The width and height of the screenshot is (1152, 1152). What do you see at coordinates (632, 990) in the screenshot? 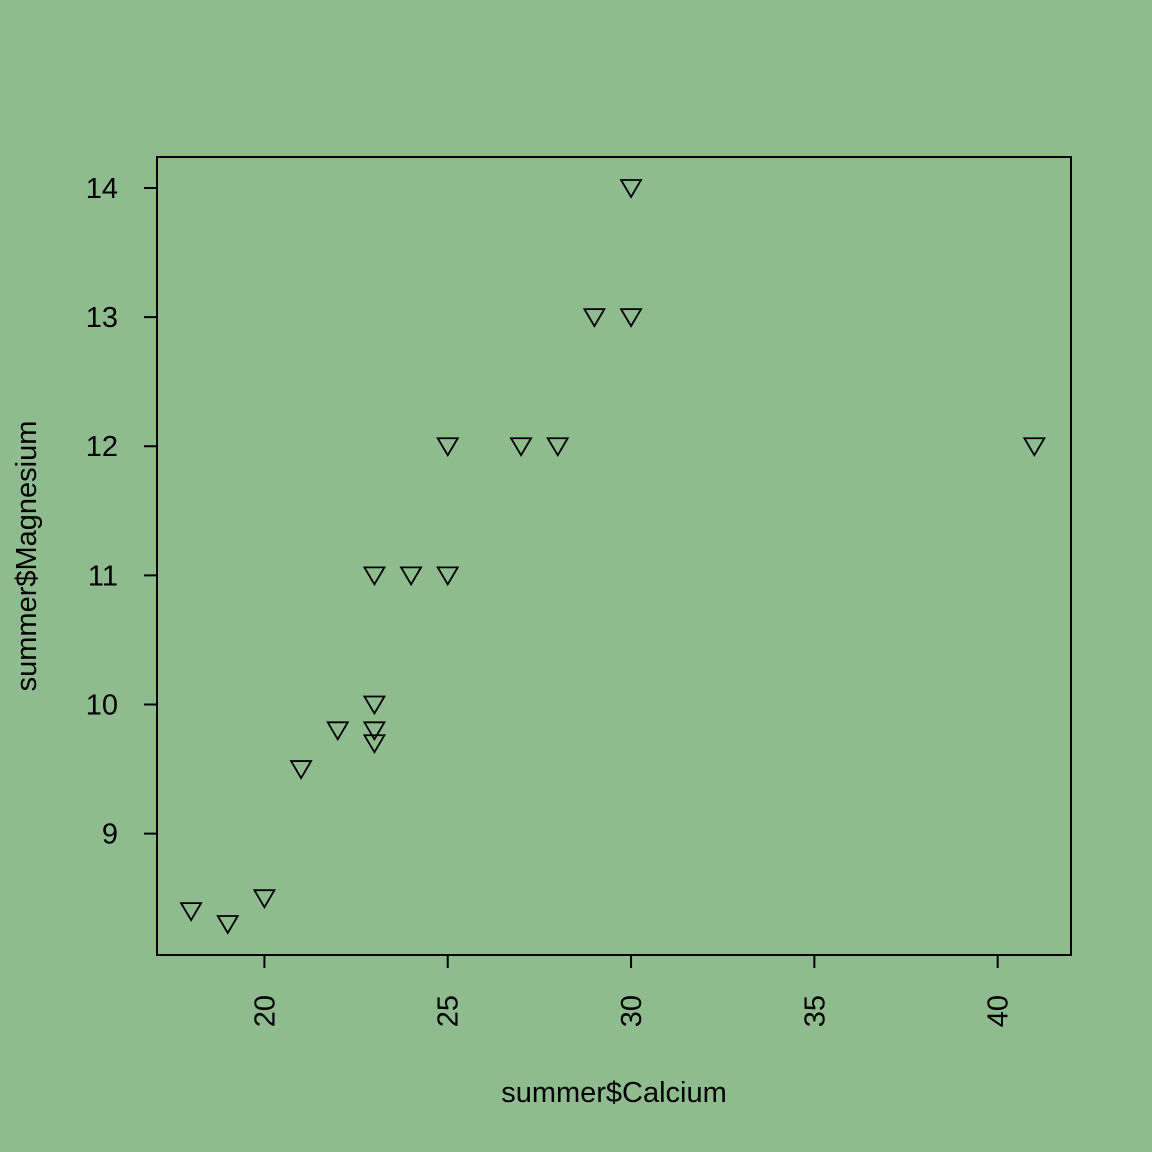
I see `x-axis: 20 25 30 35 40` at bounding box center [632, 990].